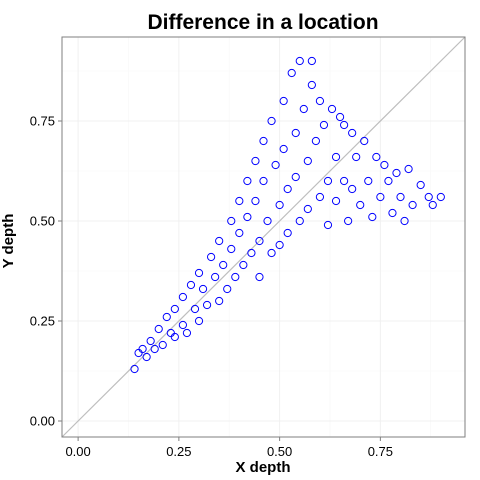  I want to click on y-tick-label: 0.25, so click(42, 321).